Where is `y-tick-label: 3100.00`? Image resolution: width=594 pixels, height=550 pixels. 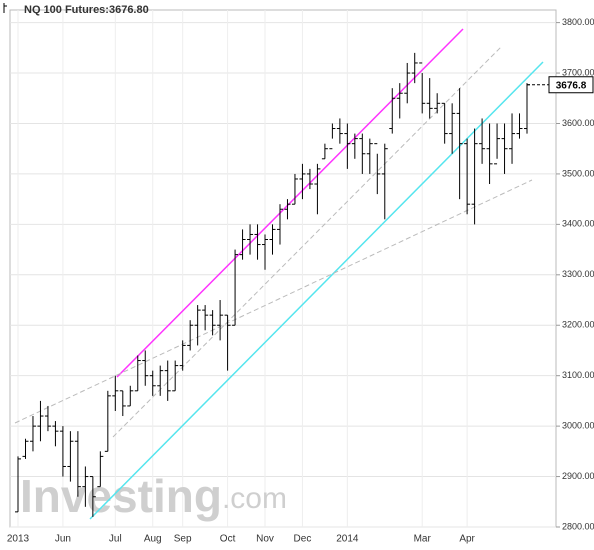
y-tick-label: 3100.00 is located at coordinates (578, 375).